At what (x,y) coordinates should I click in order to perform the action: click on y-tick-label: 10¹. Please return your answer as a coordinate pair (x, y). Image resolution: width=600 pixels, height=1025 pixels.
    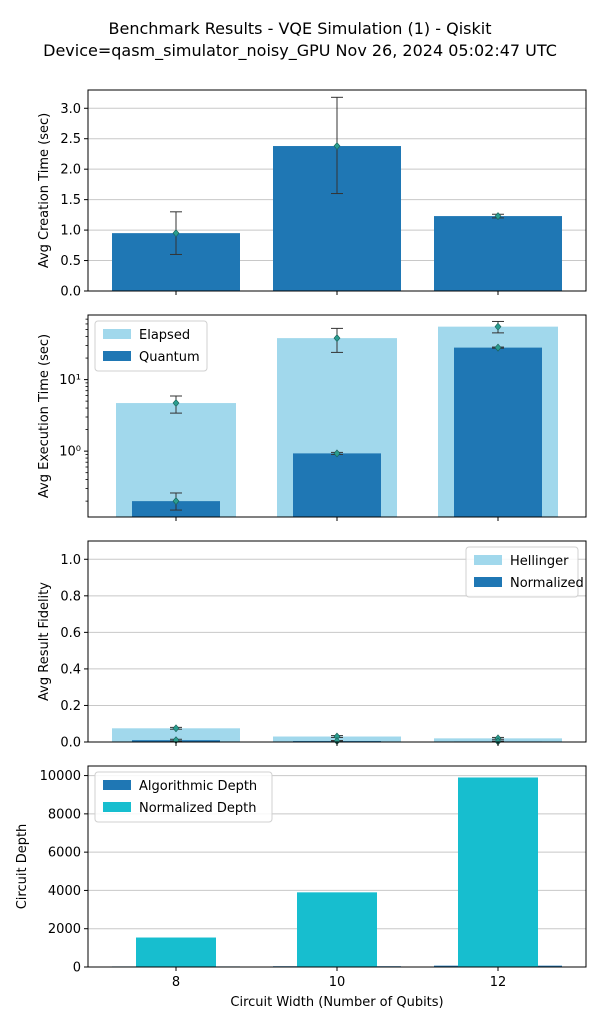
    Looking at the image, I should click on (70, 380).